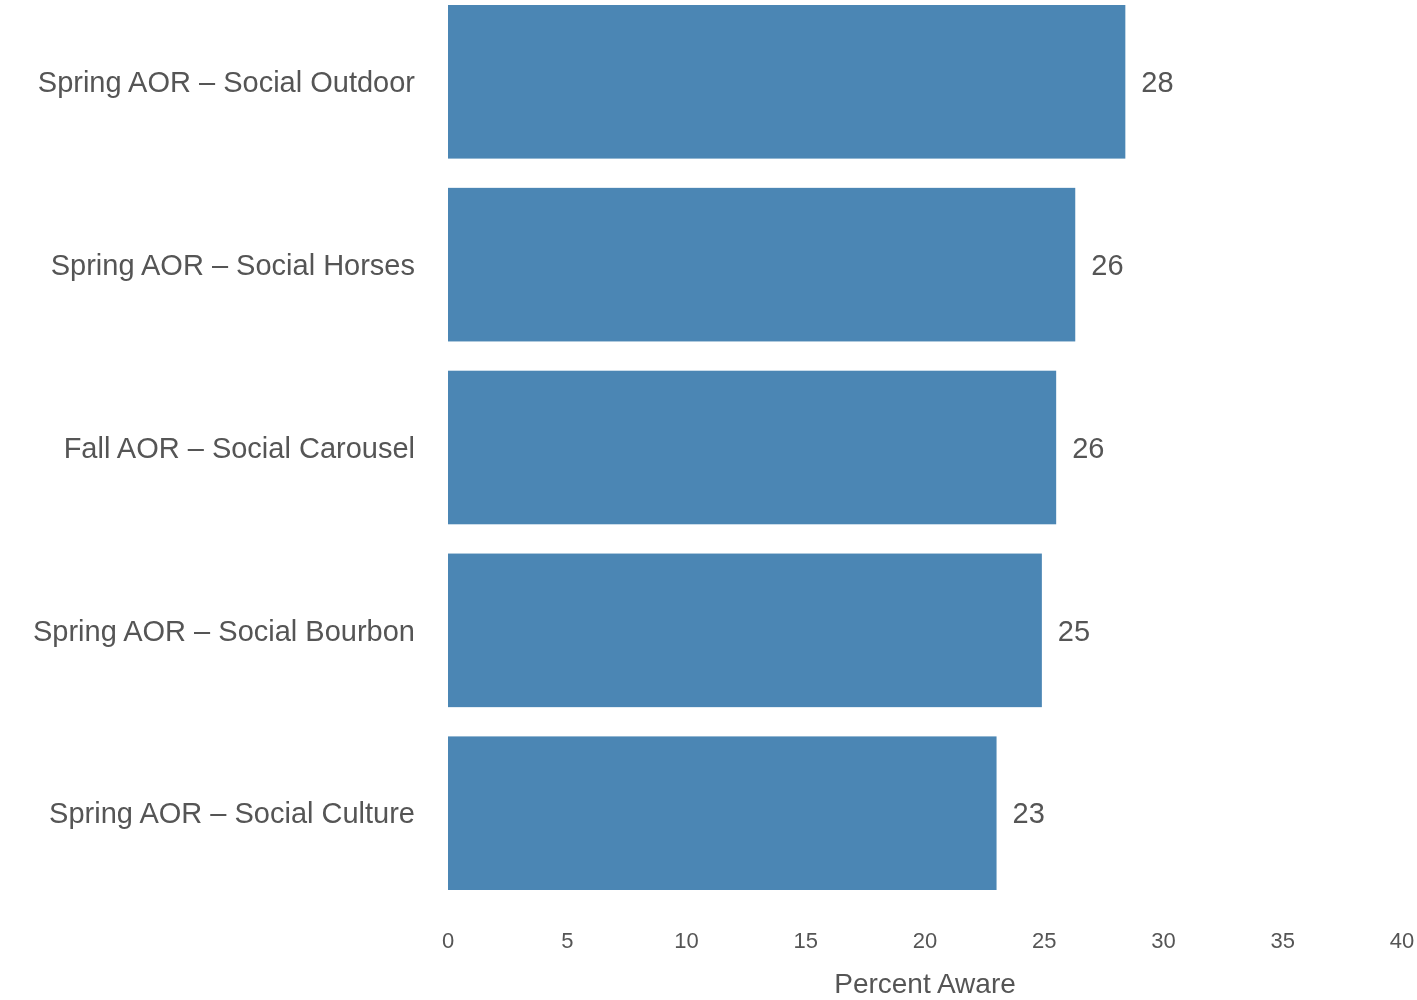  What do you see at coordinates (1074, 630) in the screenshot?
I see `data-label: 25` at bounding box center [1074, 630].